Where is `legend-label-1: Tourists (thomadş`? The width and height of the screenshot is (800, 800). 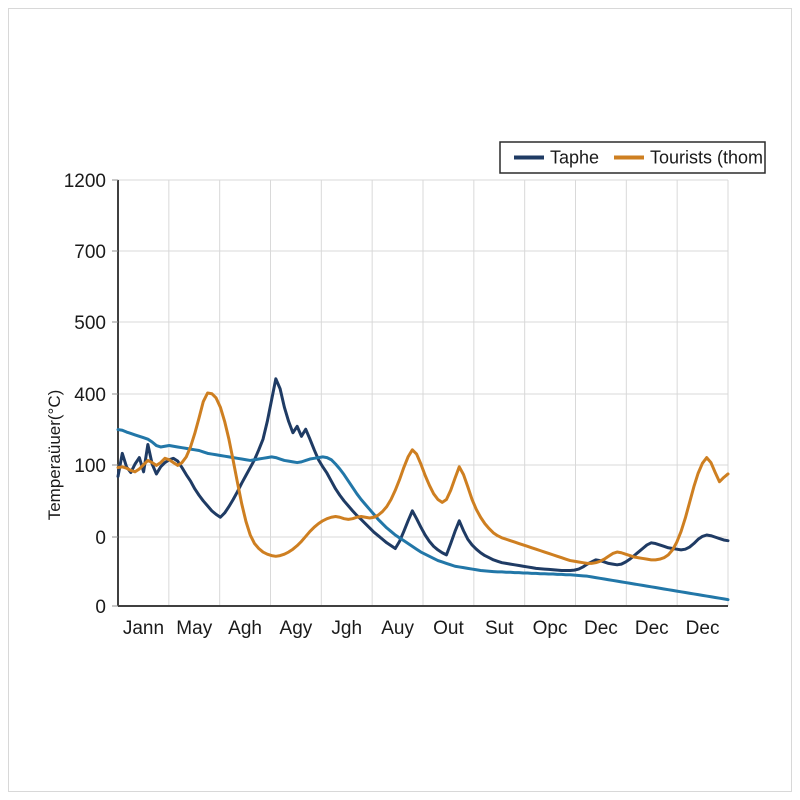
legend-label-1: Tourists (thomadş is located at coordinates (721, 158).